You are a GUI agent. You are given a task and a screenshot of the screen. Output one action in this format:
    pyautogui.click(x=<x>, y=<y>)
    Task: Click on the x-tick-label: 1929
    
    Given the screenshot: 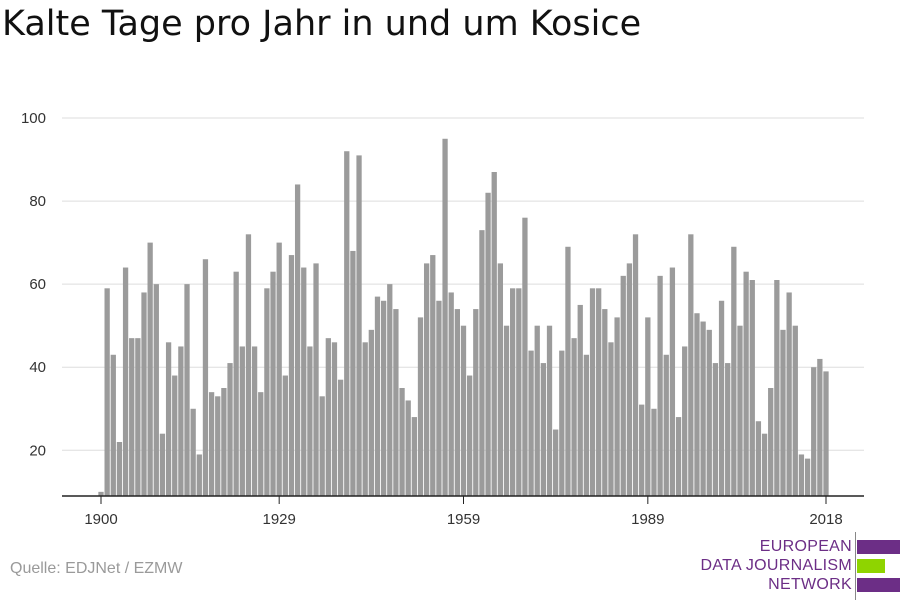 What is the action you would take?
    pyautogui.click(x=278, y=519)
    